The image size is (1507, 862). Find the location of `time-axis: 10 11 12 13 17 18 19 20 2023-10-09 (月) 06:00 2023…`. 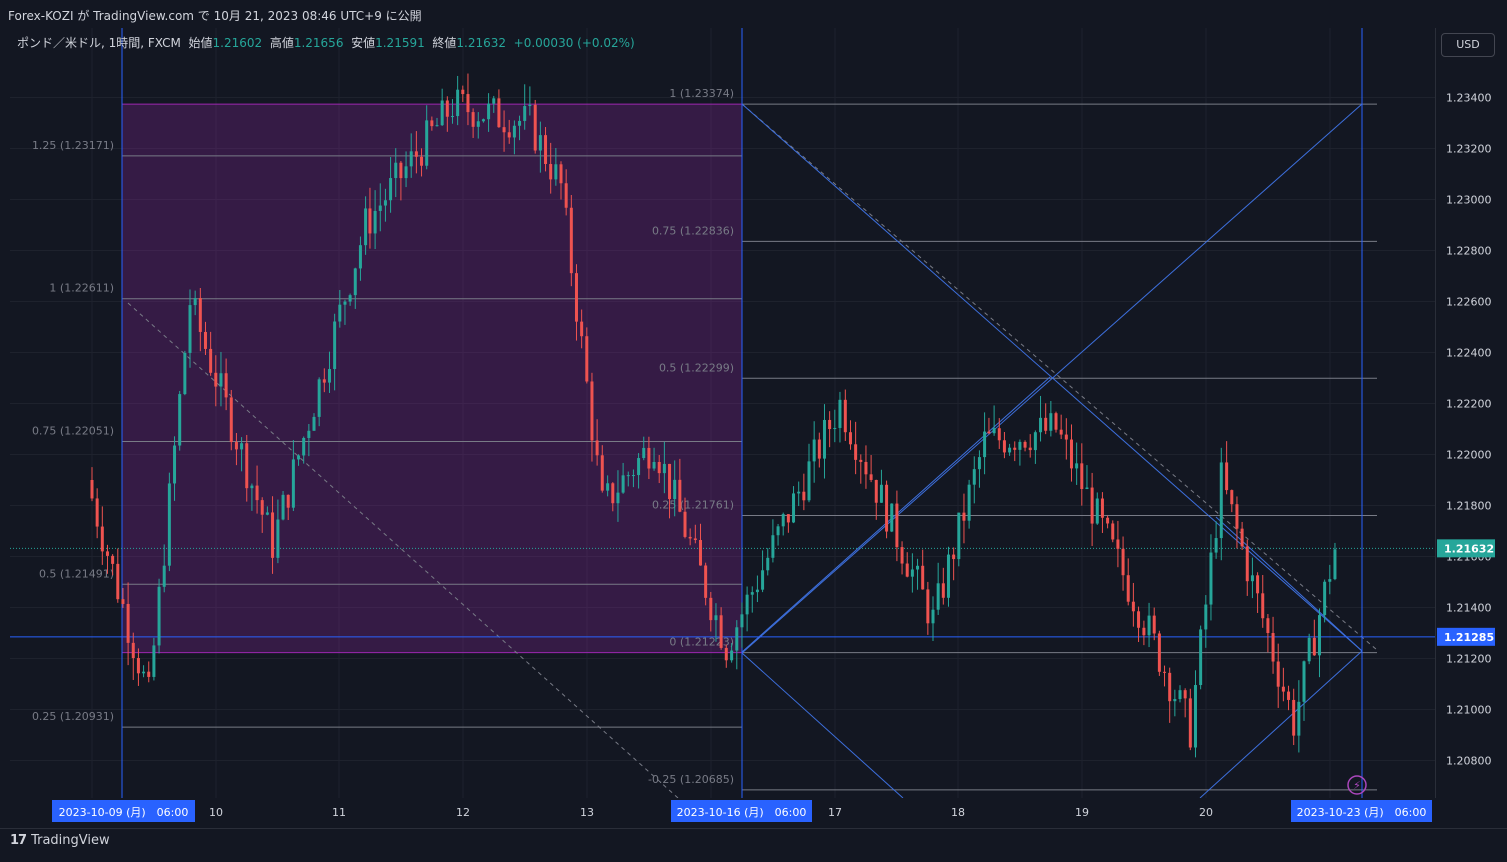

time-axis: 10 11 12 13 17 18 19 20 2023-10-09 (月) 06:00 2023… is located at coordinates (753, 813).